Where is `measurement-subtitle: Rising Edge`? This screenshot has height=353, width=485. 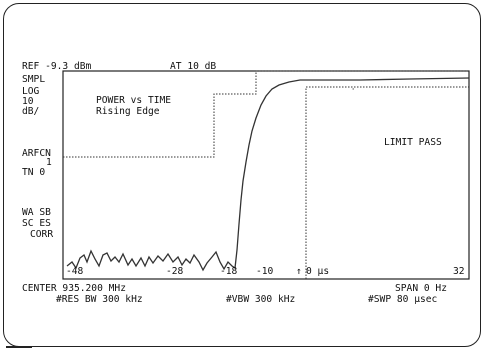
measurement-subtitle: Rising Edge is located at coordinates (128, 111).